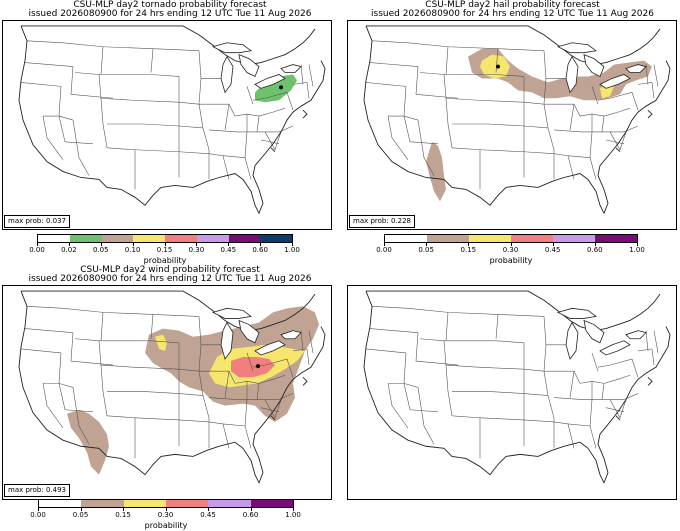 The image size is (680, 531). What do you see at coordinates (258, 366) in the screenshot?
I see `max-prob-marker` at bounding box center [258, 366].